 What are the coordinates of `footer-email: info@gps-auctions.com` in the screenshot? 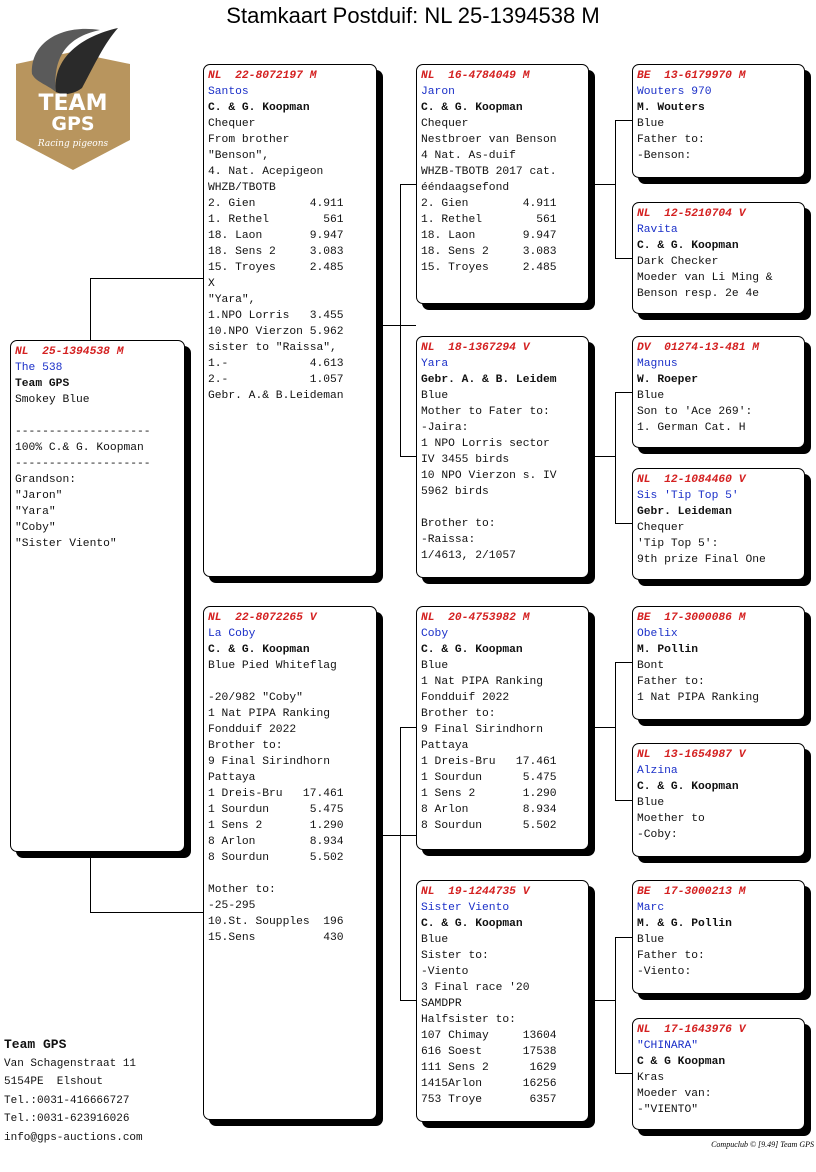 It's located at (73, 1137).